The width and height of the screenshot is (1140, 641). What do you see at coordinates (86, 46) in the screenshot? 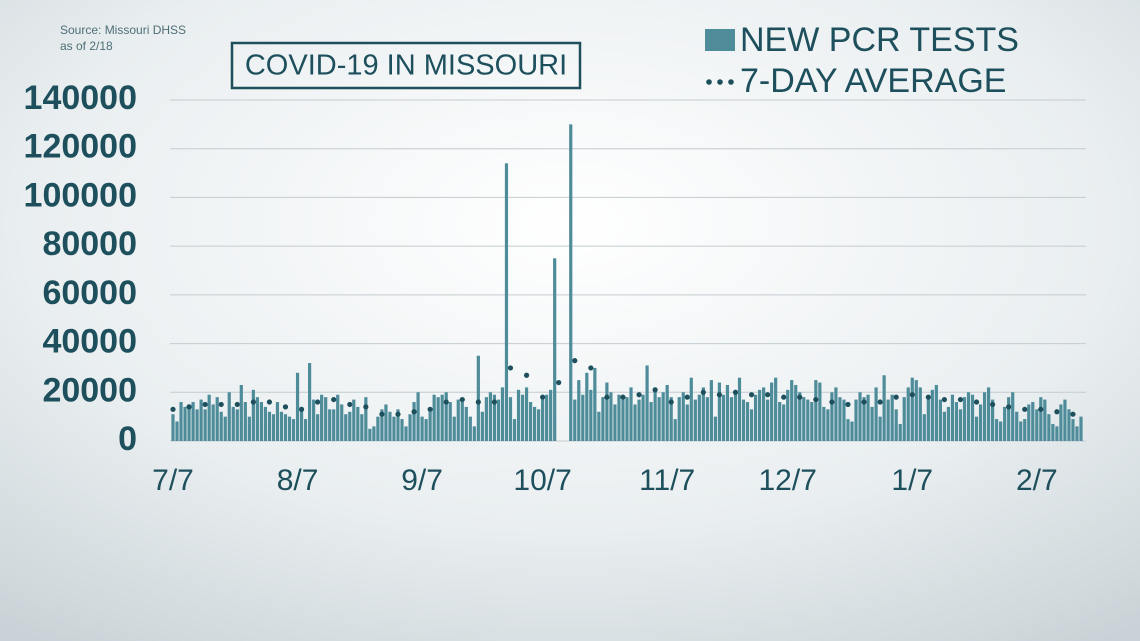
I see `note: as of 2/18` at bounding box center [86, 46].